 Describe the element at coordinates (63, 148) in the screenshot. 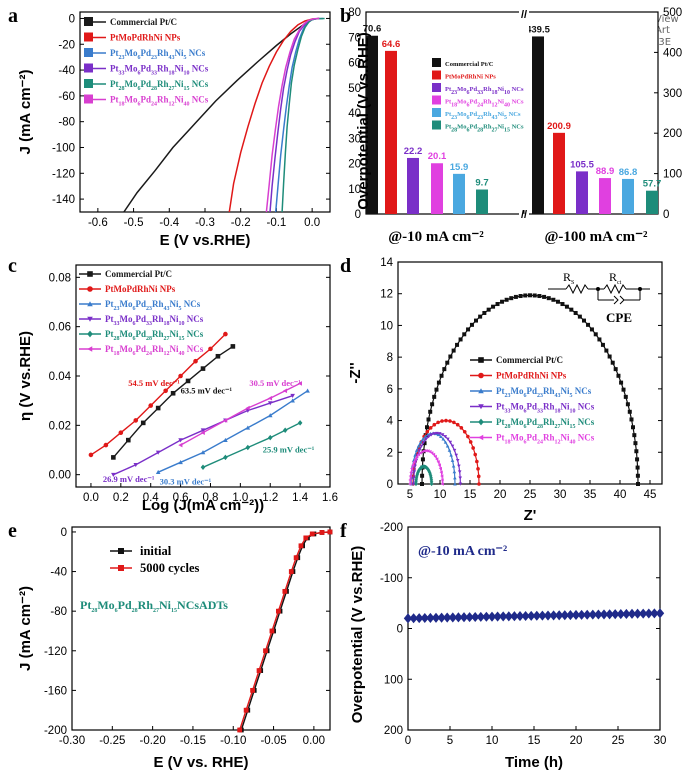

I see `y-tick-label: -100` at that location.